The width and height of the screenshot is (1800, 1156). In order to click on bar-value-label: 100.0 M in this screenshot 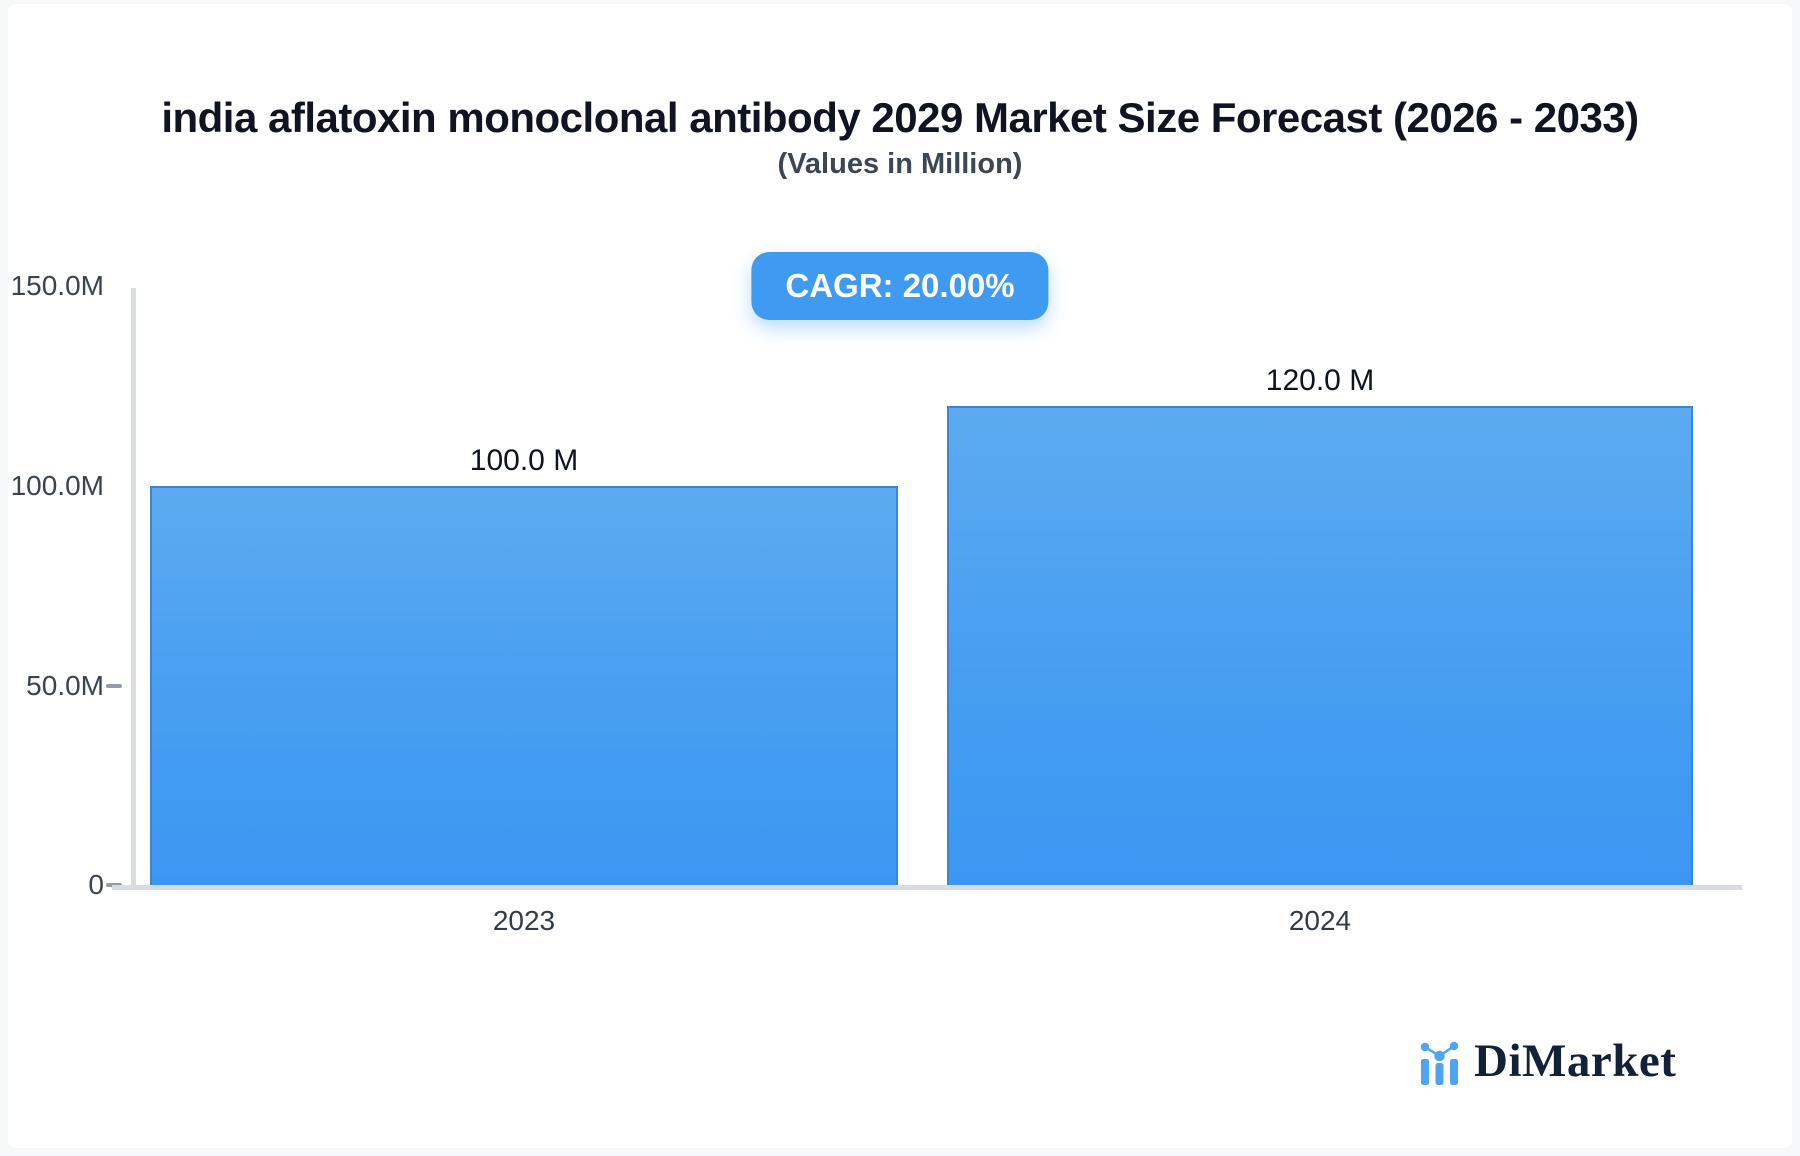, I will do `click(524, 460)`.